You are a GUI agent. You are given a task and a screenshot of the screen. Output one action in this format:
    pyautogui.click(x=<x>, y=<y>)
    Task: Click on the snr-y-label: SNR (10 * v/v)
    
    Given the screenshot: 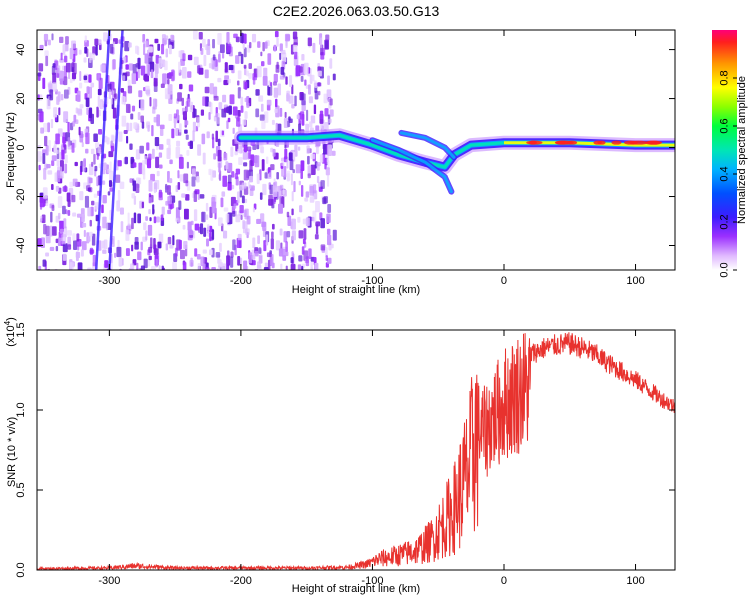 What is the action you would take?
    pyautogui.click(x=12, y=452)
    